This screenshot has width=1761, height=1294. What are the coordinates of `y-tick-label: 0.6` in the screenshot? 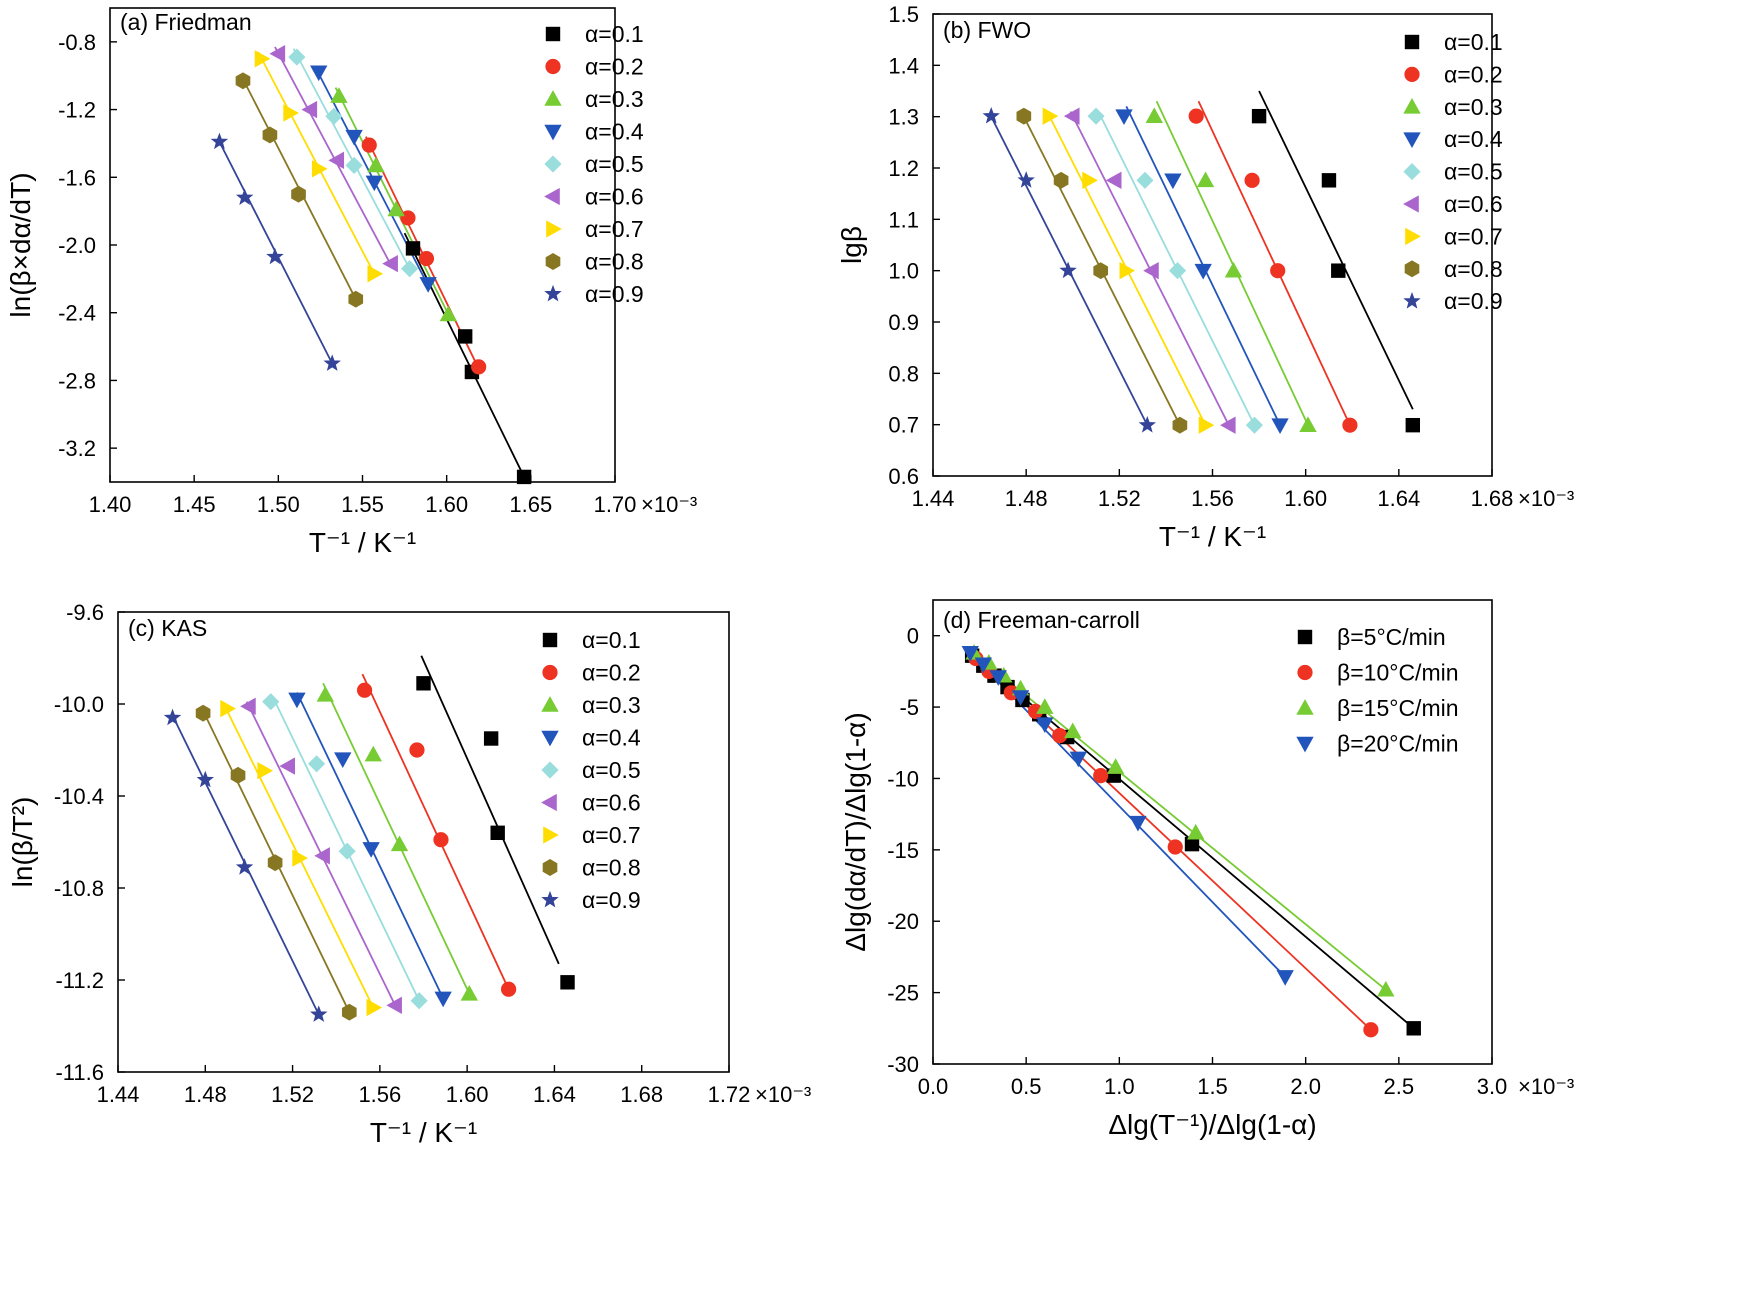 It's located at (903, 476).